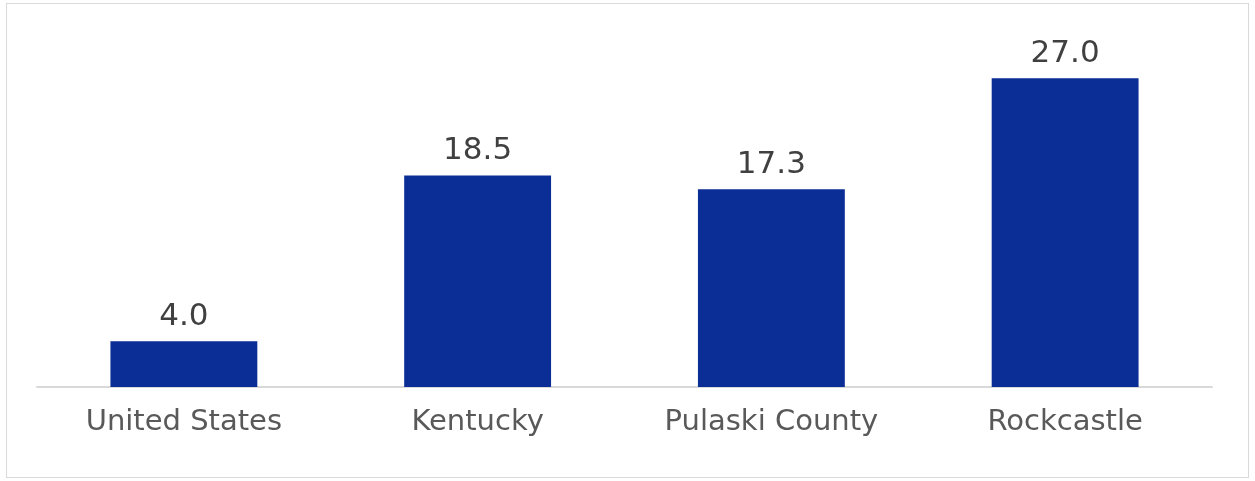 The height and width of the screenshot is (481, 1255). I want to click on data-label: 18.5, so click(478, 147).